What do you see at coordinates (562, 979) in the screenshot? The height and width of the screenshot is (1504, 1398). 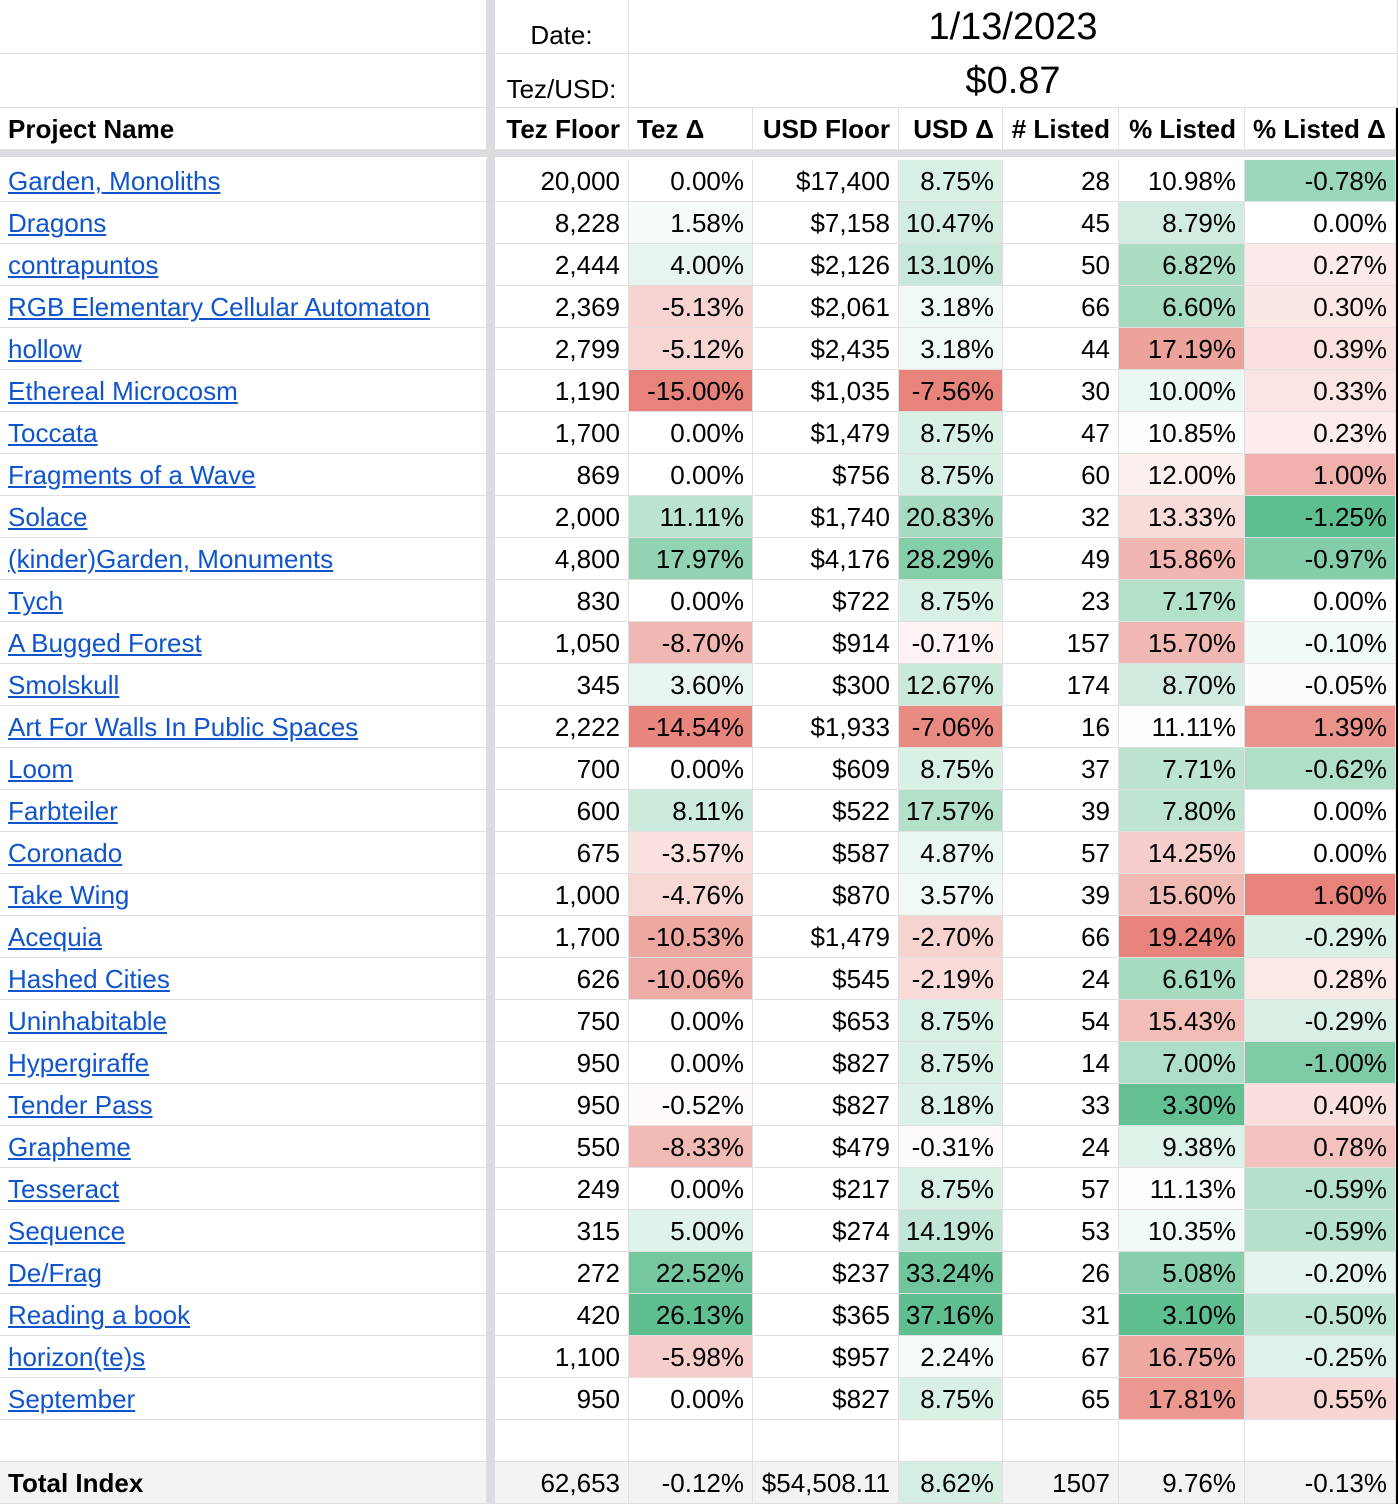 I see `tez-floor-cell: 626` at bounding box center [562, 979].